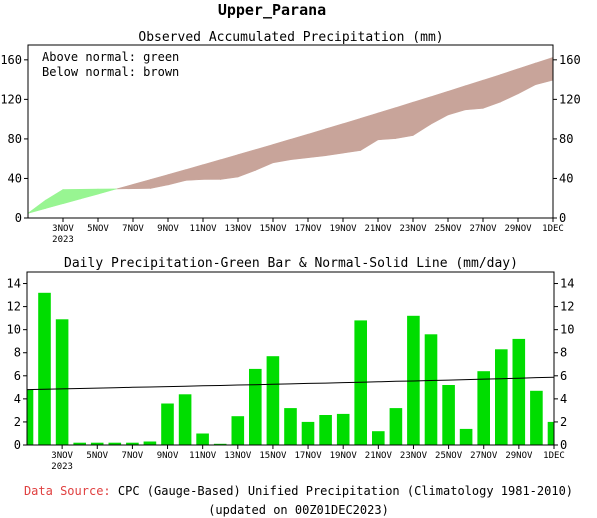 The height and width of the screenshot is (518, 597). Describe the element at coordinates (14, 307) in the screenshot. I see `y-tick-label-left: 12` at that location.